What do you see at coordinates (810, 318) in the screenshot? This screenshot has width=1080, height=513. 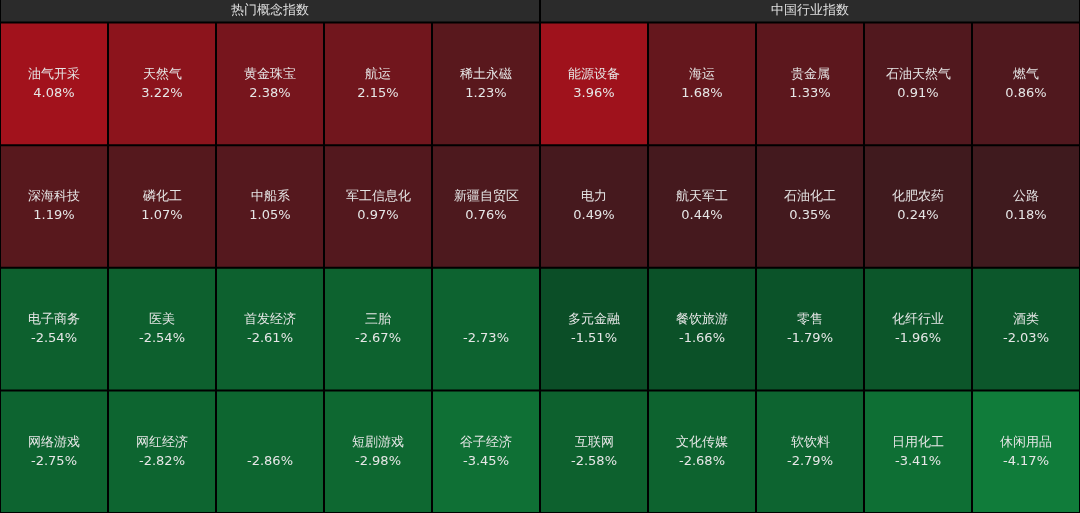 I see `category-label: 零售` at bounding box center [810, 318].